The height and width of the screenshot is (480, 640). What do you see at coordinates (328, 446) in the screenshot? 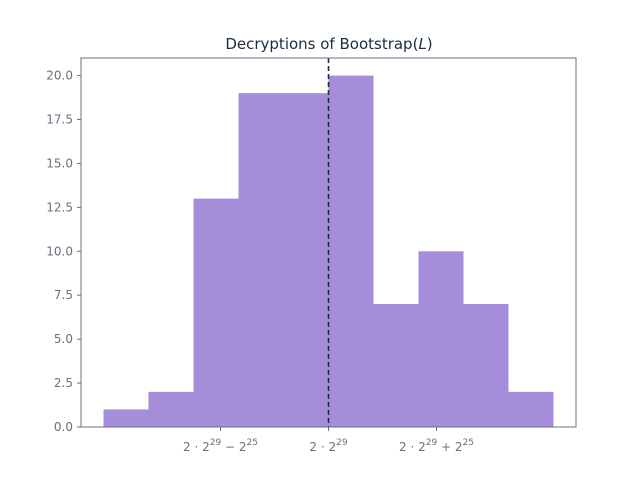
I see `x-tick-label: 2 · 229` at bounding box center [328, 446].